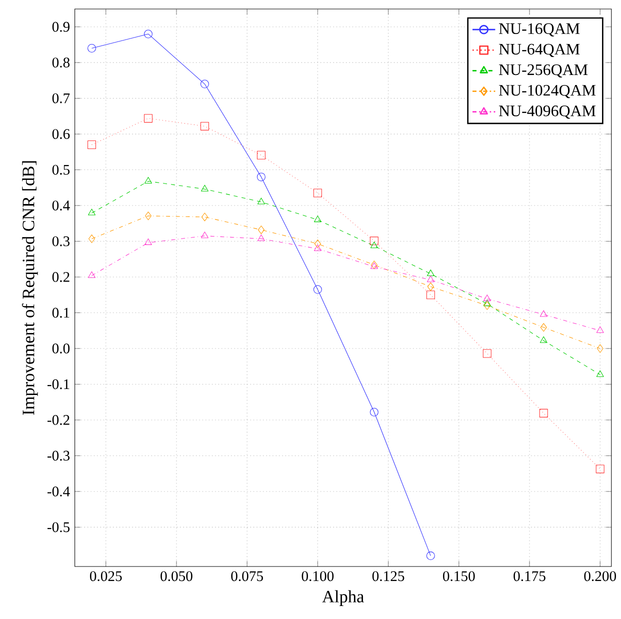  Describe the element at coordinates (547, 112) in the screenshot. I see `legend-label: NU-4096QAM` at that location.